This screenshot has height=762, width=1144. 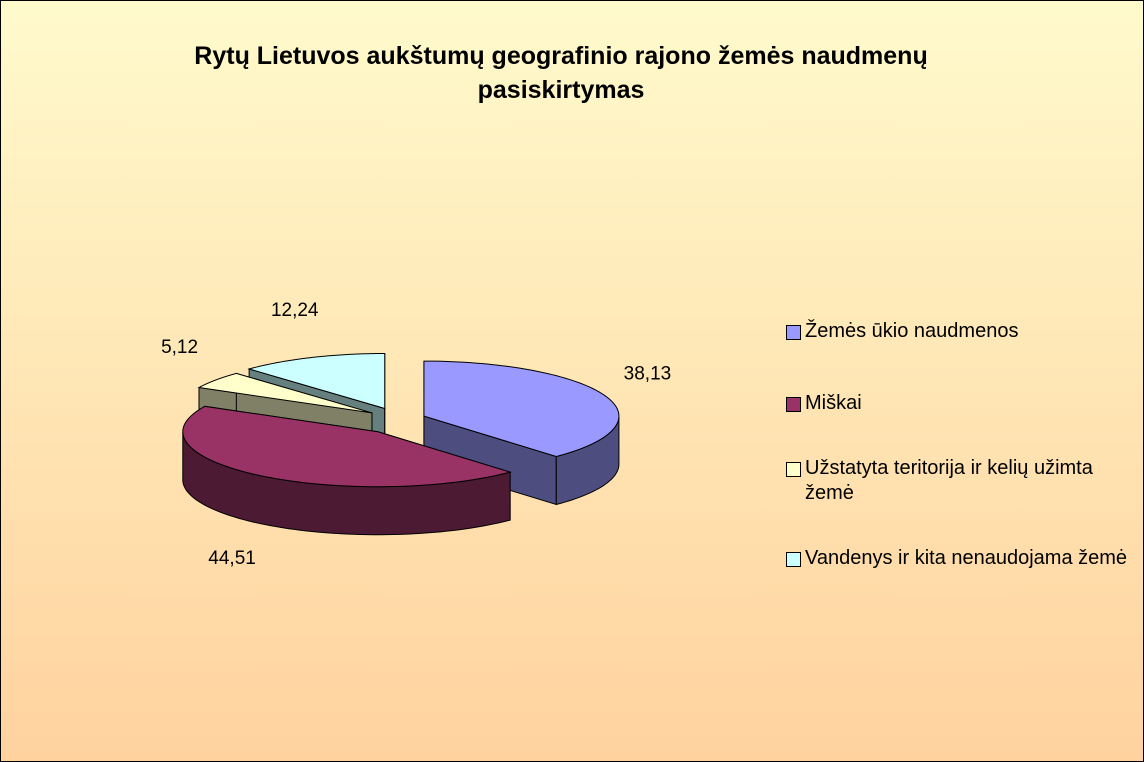 What do you see at coordinates (232, 558) in the screenshot?
I see `data-label: 44,51` at bounding box center [232, 558].